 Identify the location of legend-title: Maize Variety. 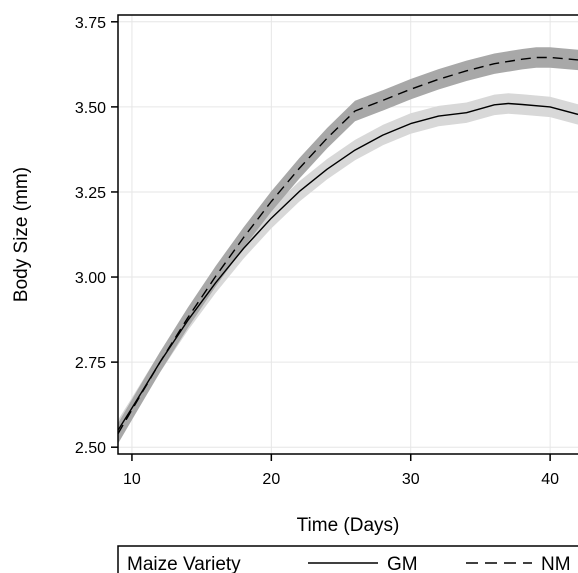
(184, 563).